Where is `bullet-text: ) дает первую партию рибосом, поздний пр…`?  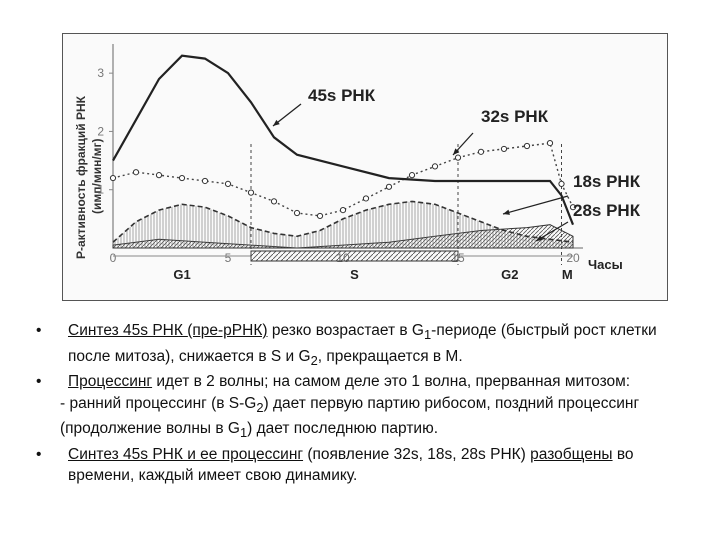
bullet-text: ) дает первую партию рибосом, поздний пр… is located at coordinates (350, 416).